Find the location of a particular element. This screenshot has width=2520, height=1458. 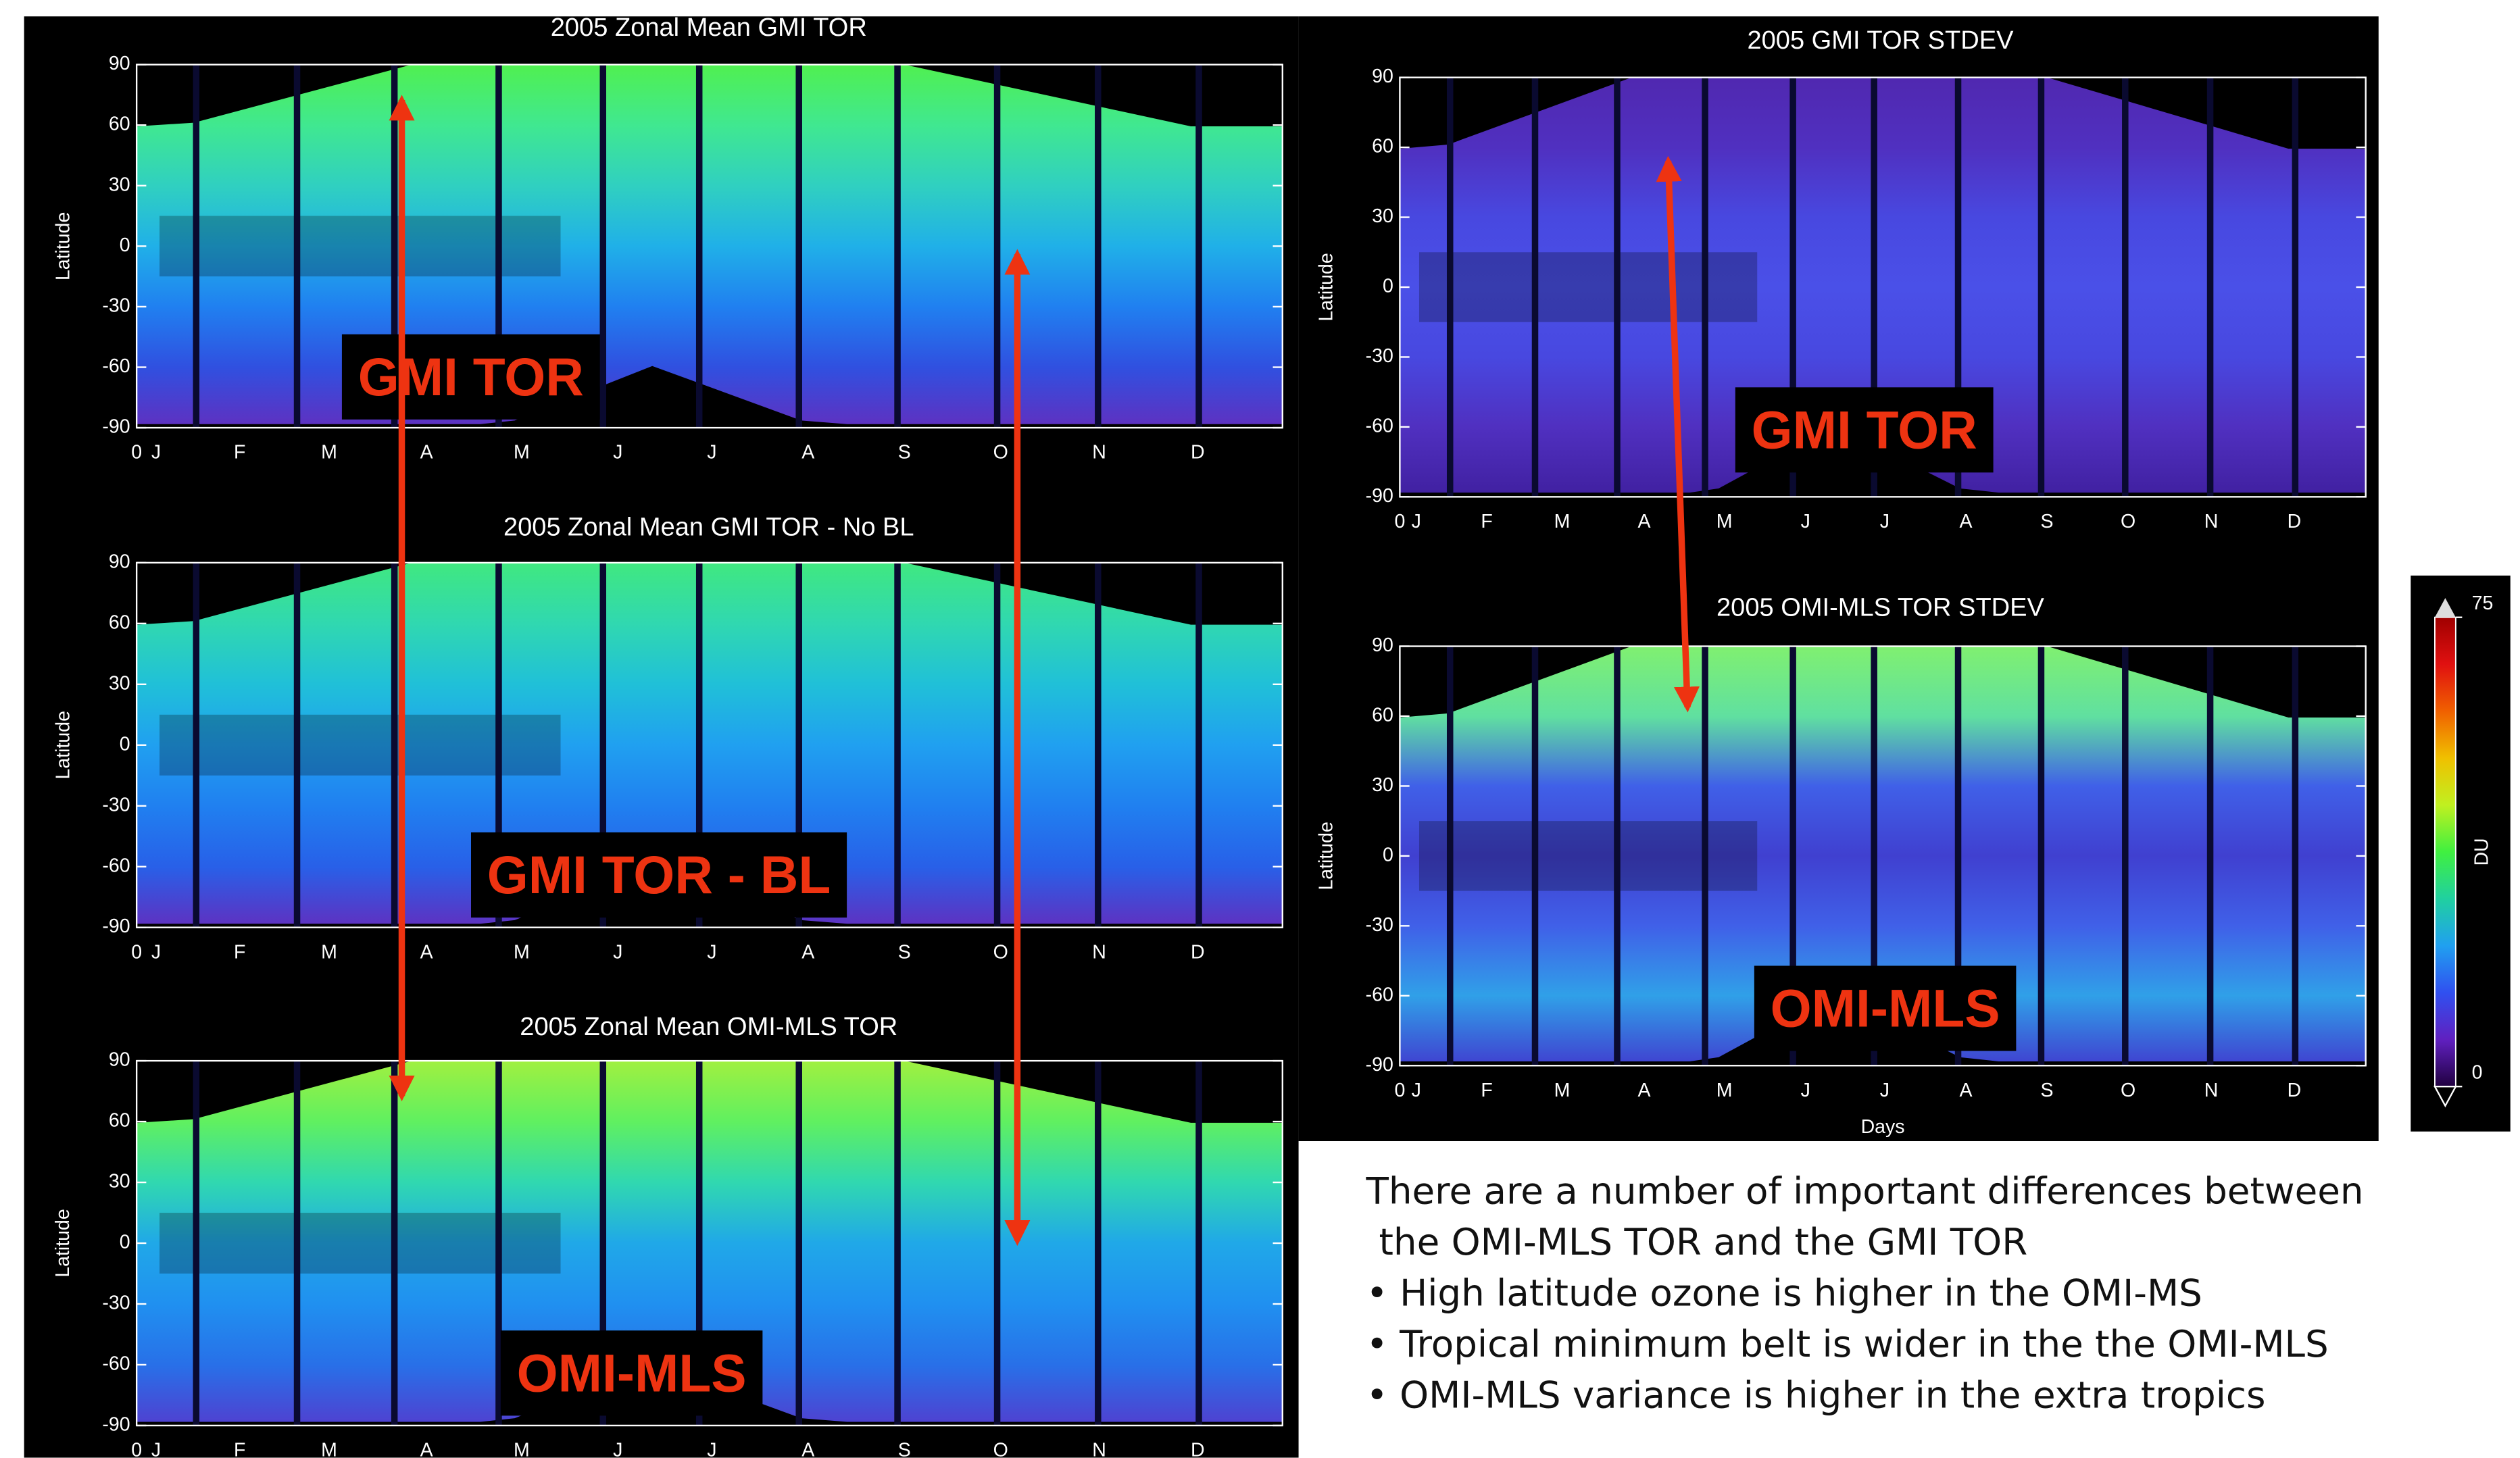

colorbar-tick-label: 0 is located at coordinates (2478, 1073).